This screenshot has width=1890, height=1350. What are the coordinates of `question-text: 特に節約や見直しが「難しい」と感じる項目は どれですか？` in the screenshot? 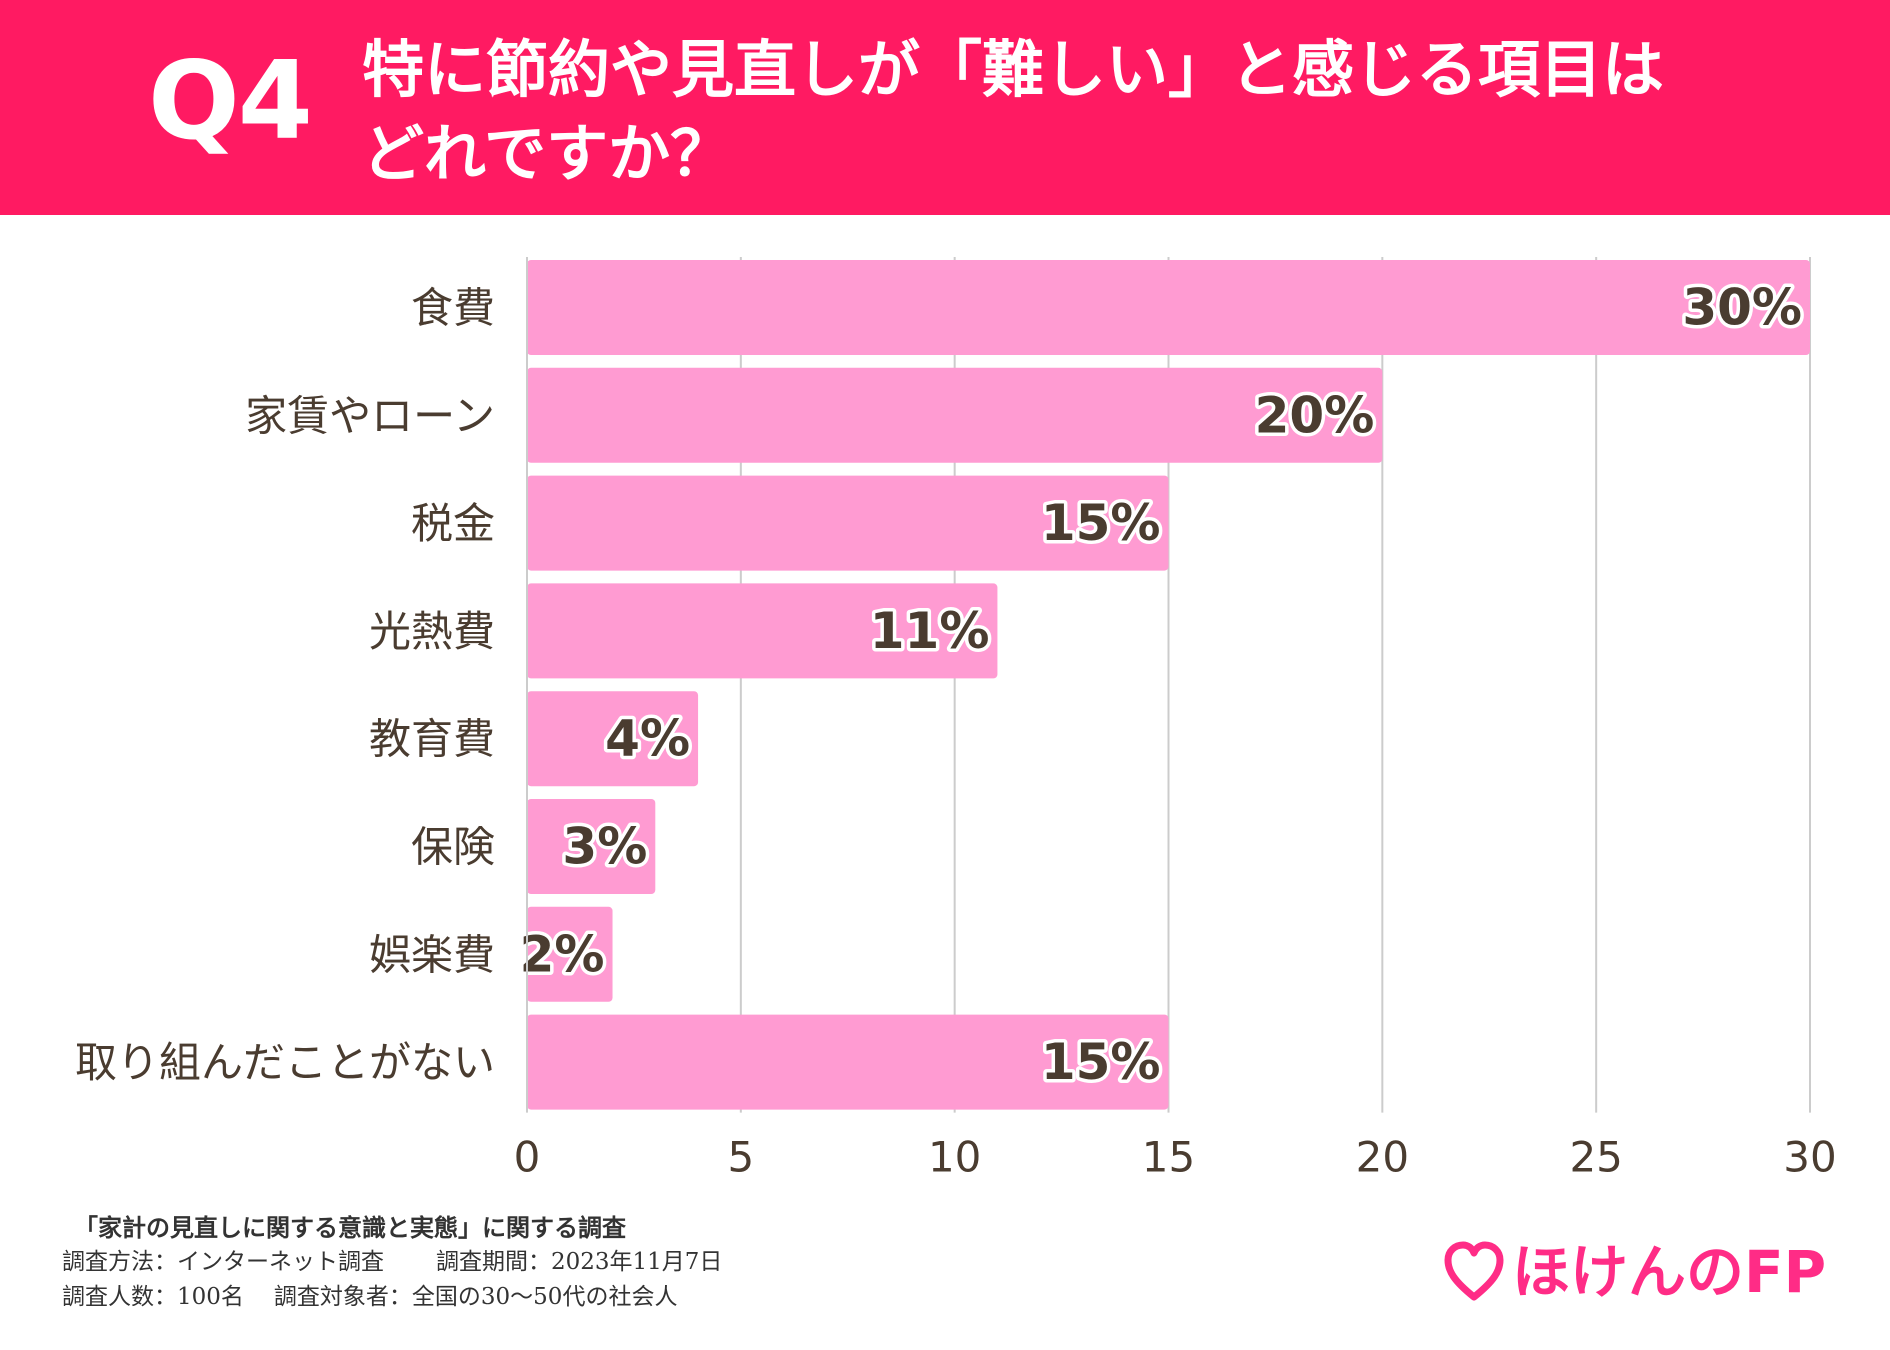 It's located at (1102, 112).